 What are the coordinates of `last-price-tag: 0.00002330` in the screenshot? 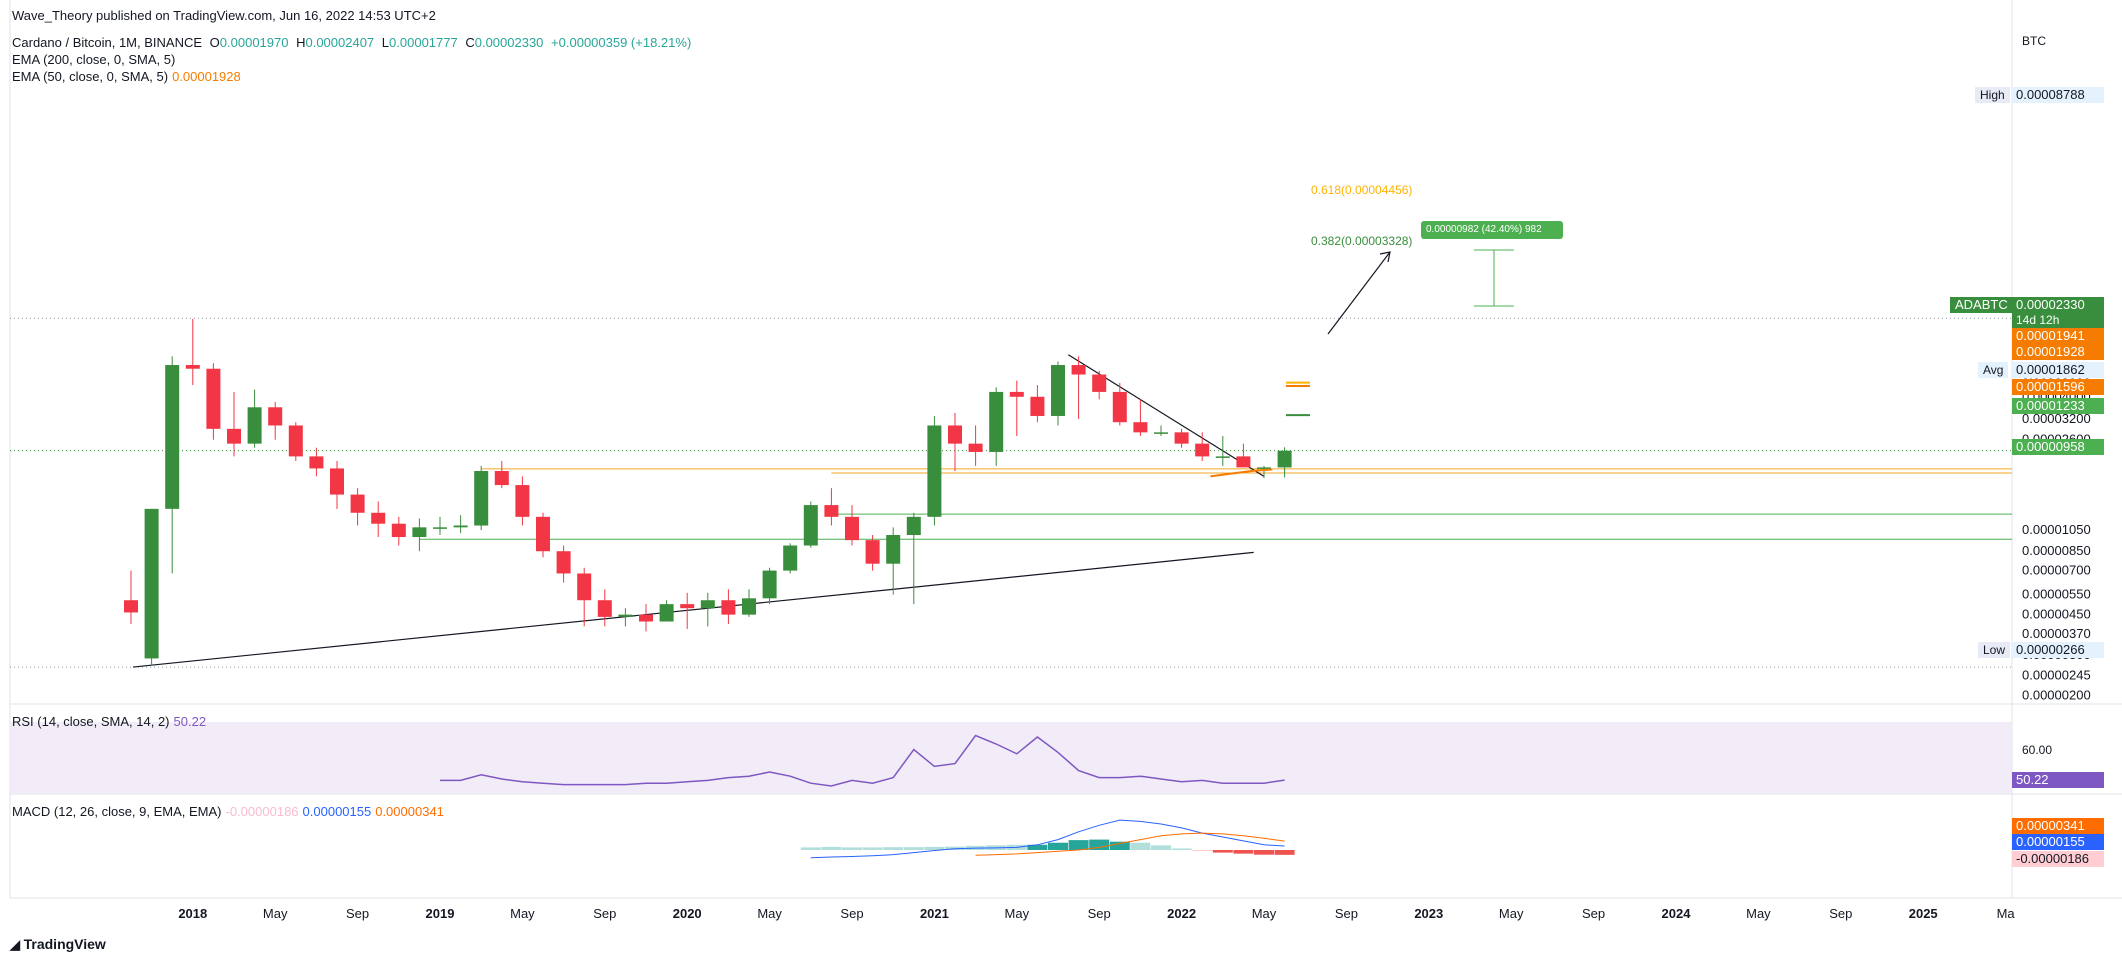 It's located at (2058, 305).